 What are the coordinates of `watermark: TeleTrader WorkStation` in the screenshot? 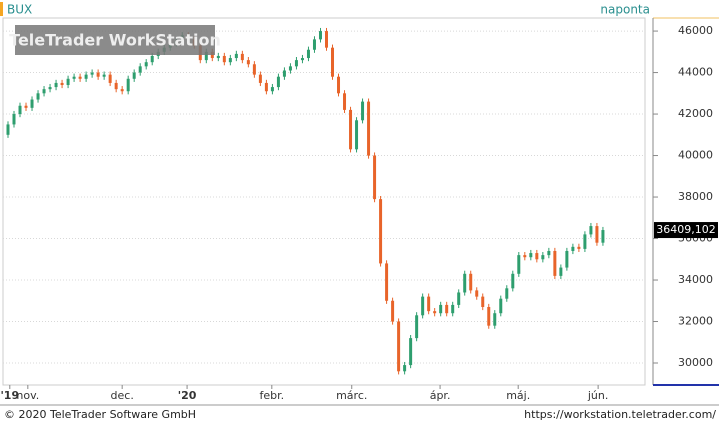 It's located at (115, 40).